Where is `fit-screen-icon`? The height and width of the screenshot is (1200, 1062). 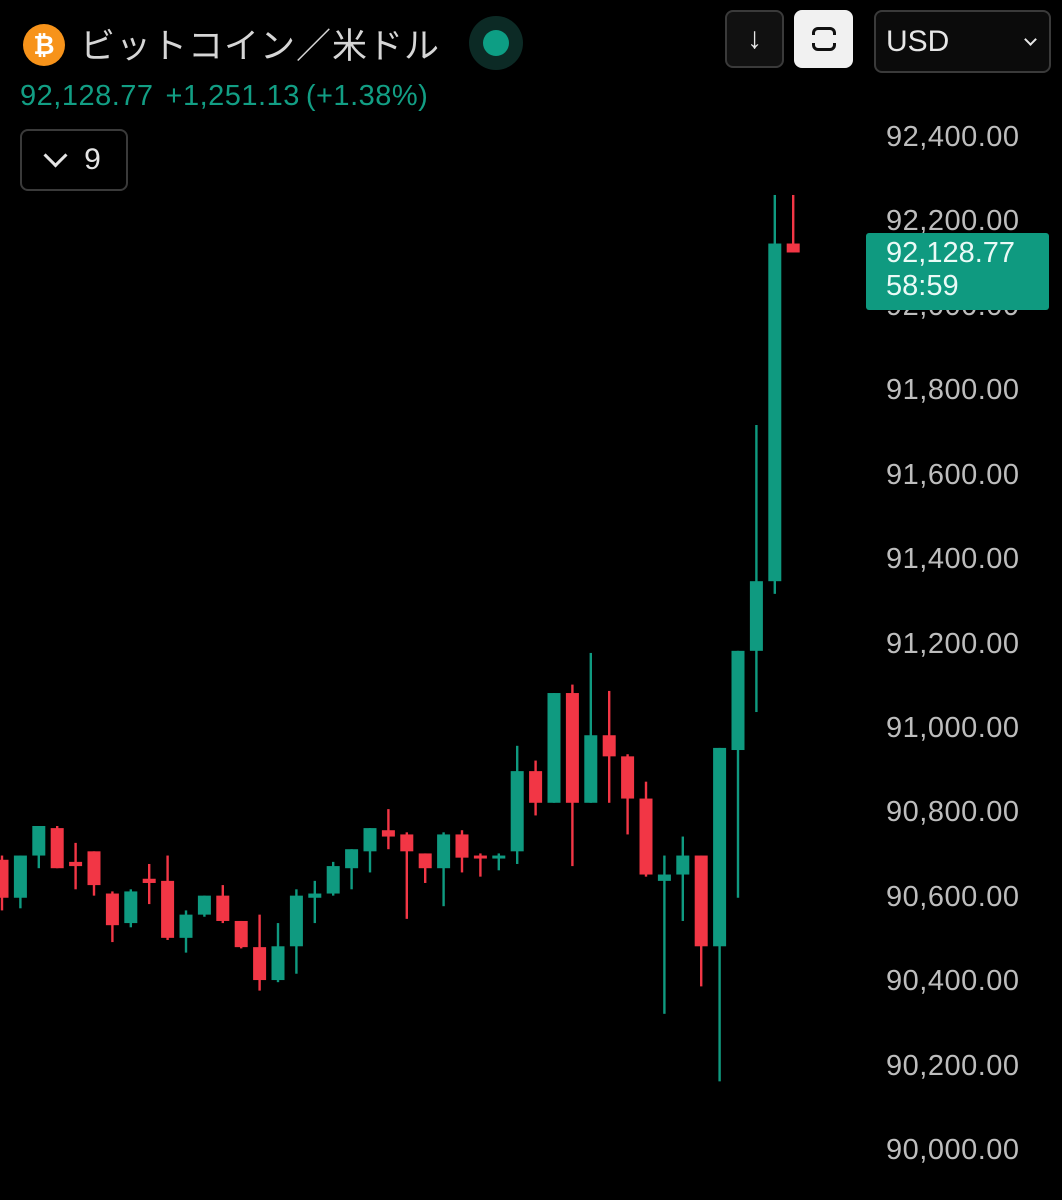 fit-screen-icon is located at coordinates (823, 39).